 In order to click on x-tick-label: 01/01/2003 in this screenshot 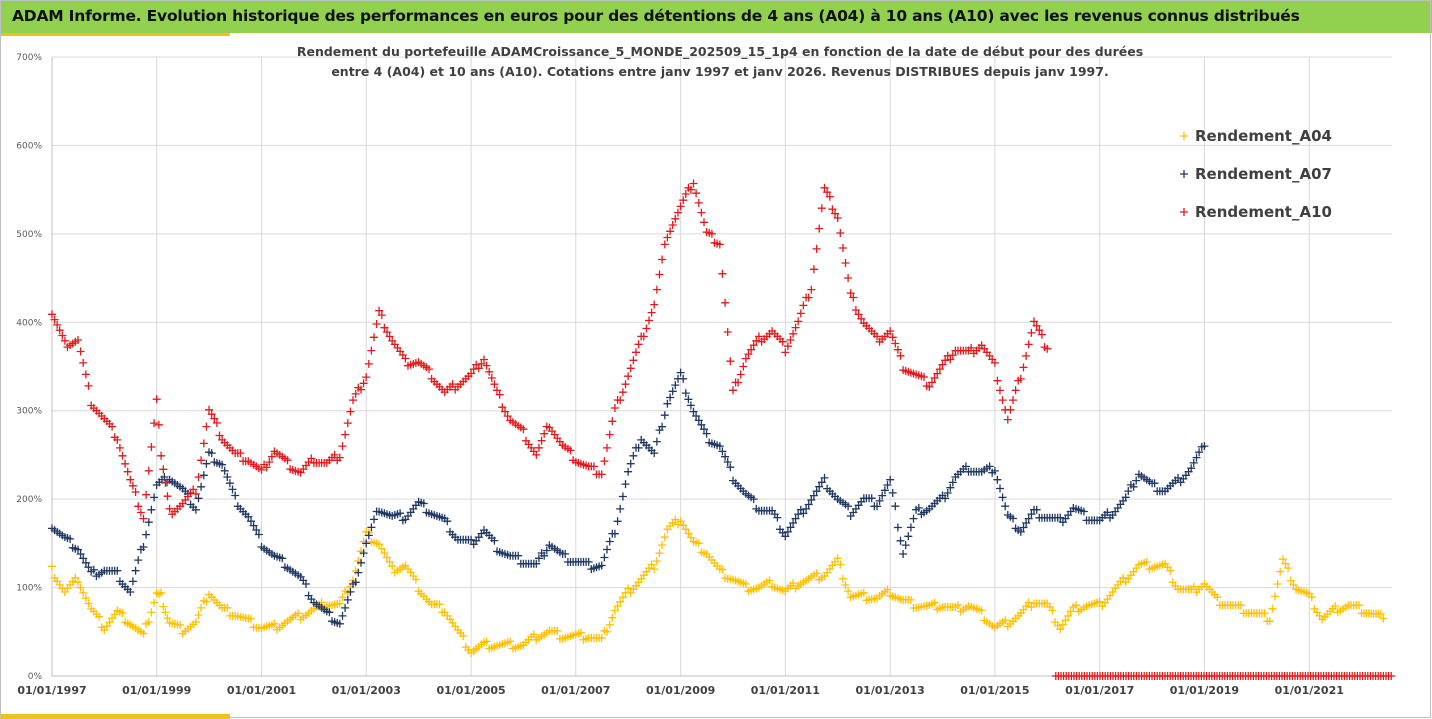, I will do `click(366, 690)`.